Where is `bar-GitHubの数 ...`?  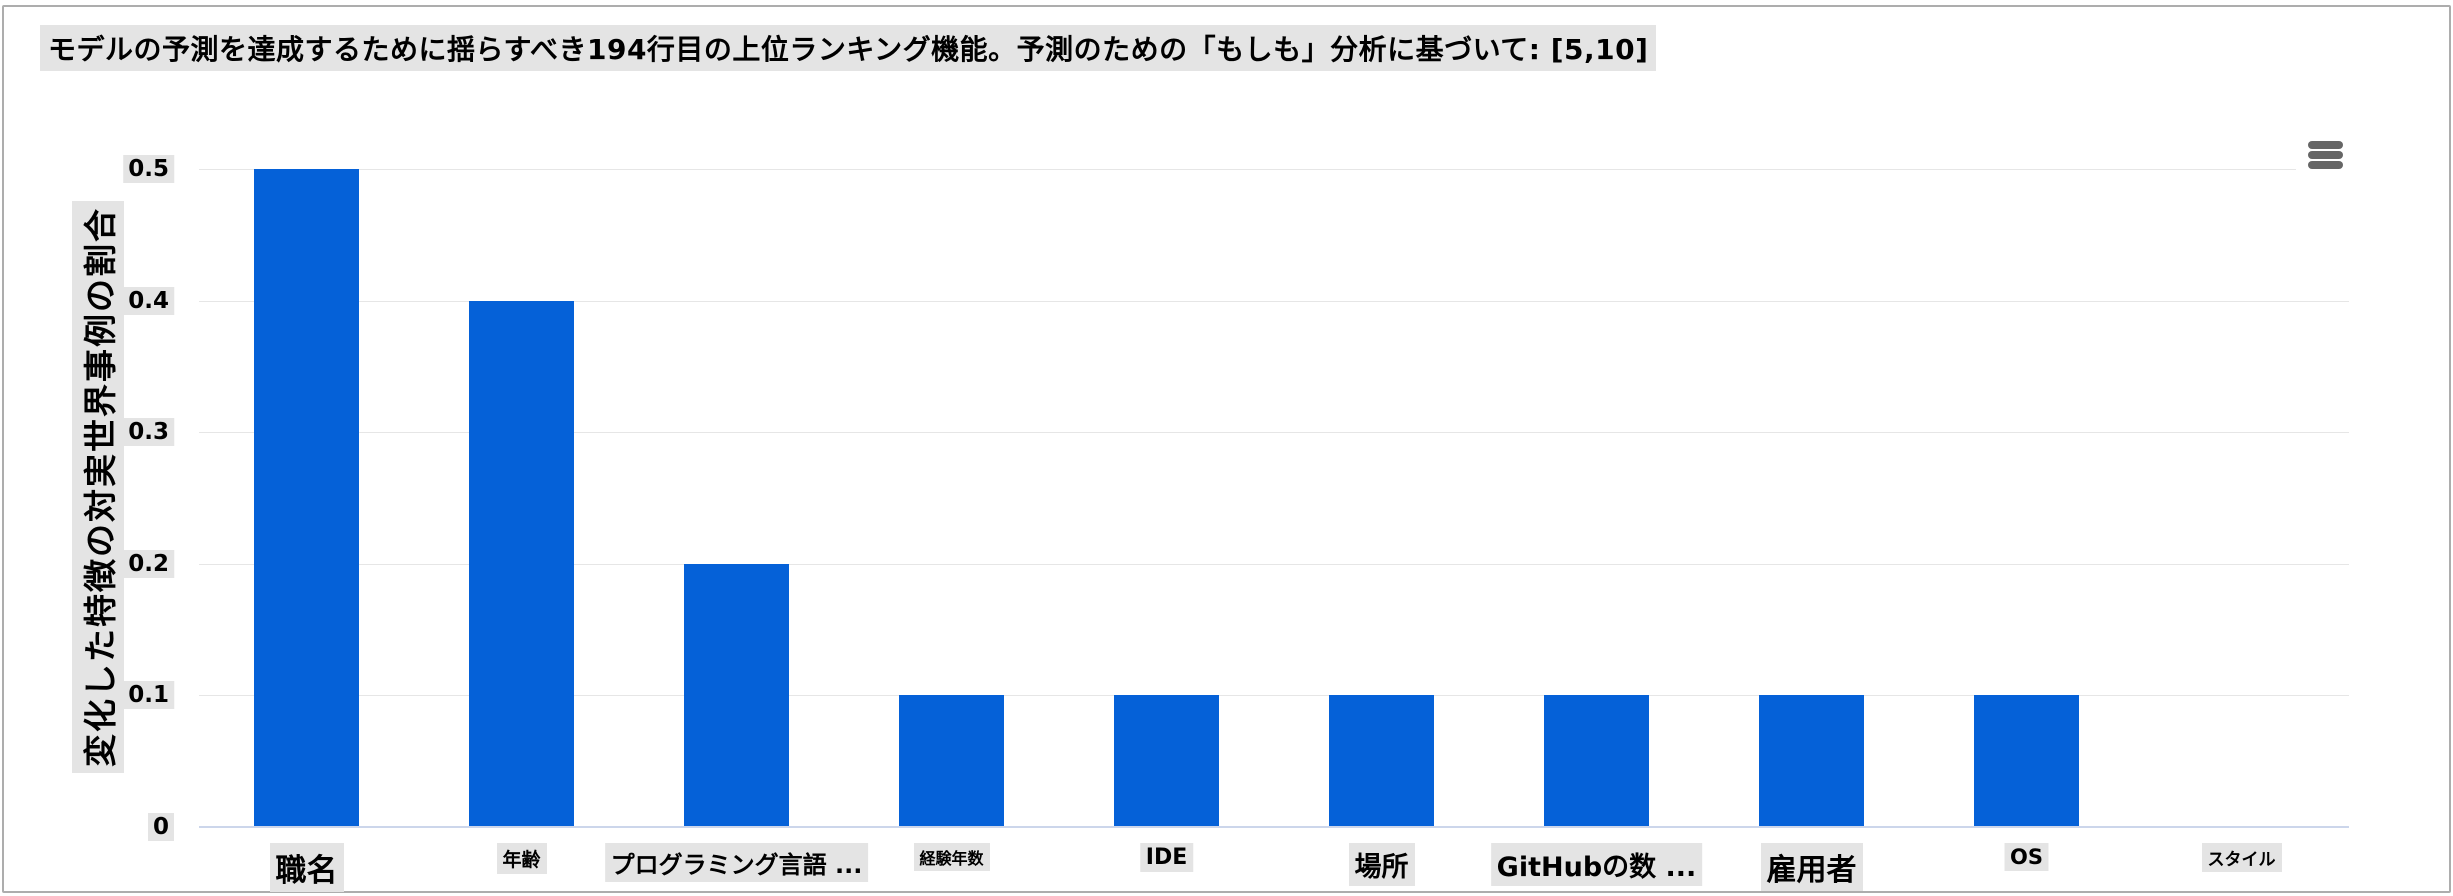 bar-GitHubの数 ... is located at coordinates (1596, 761).